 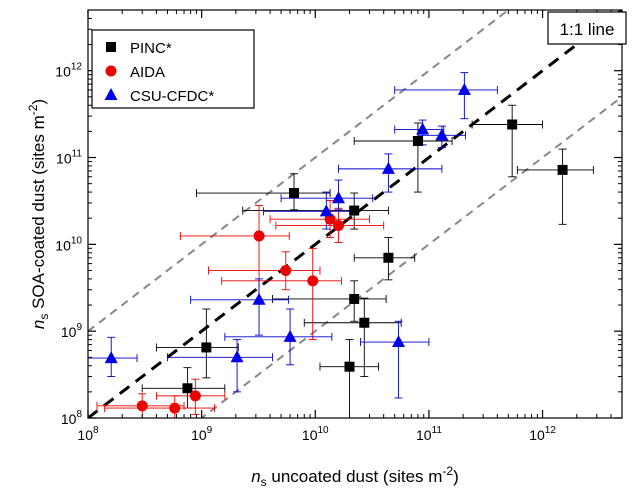 I want to click on legend-box, so click(x=173, y=69).